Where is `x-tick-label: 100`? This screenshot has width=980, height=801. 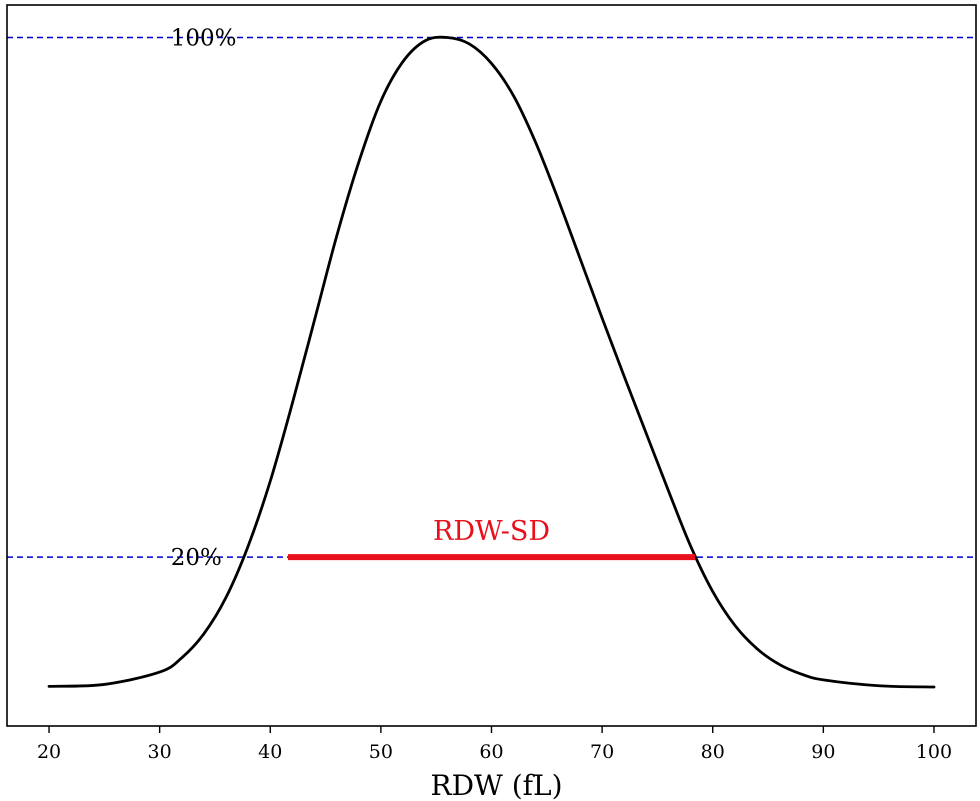 x-tick-label: 100 is located at coordinates (934, 752).